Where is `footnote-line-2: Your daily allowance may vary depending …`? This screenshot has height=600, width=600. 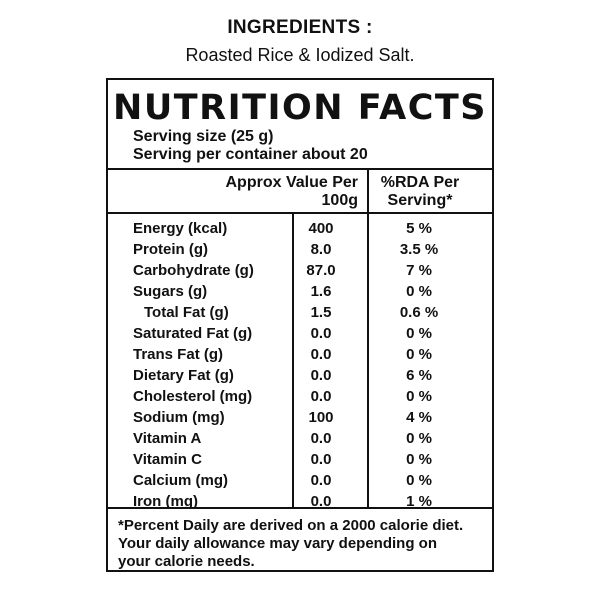 footnote-line-2: Your daily allowance may vary depending … is located at coordinates (277, 543).